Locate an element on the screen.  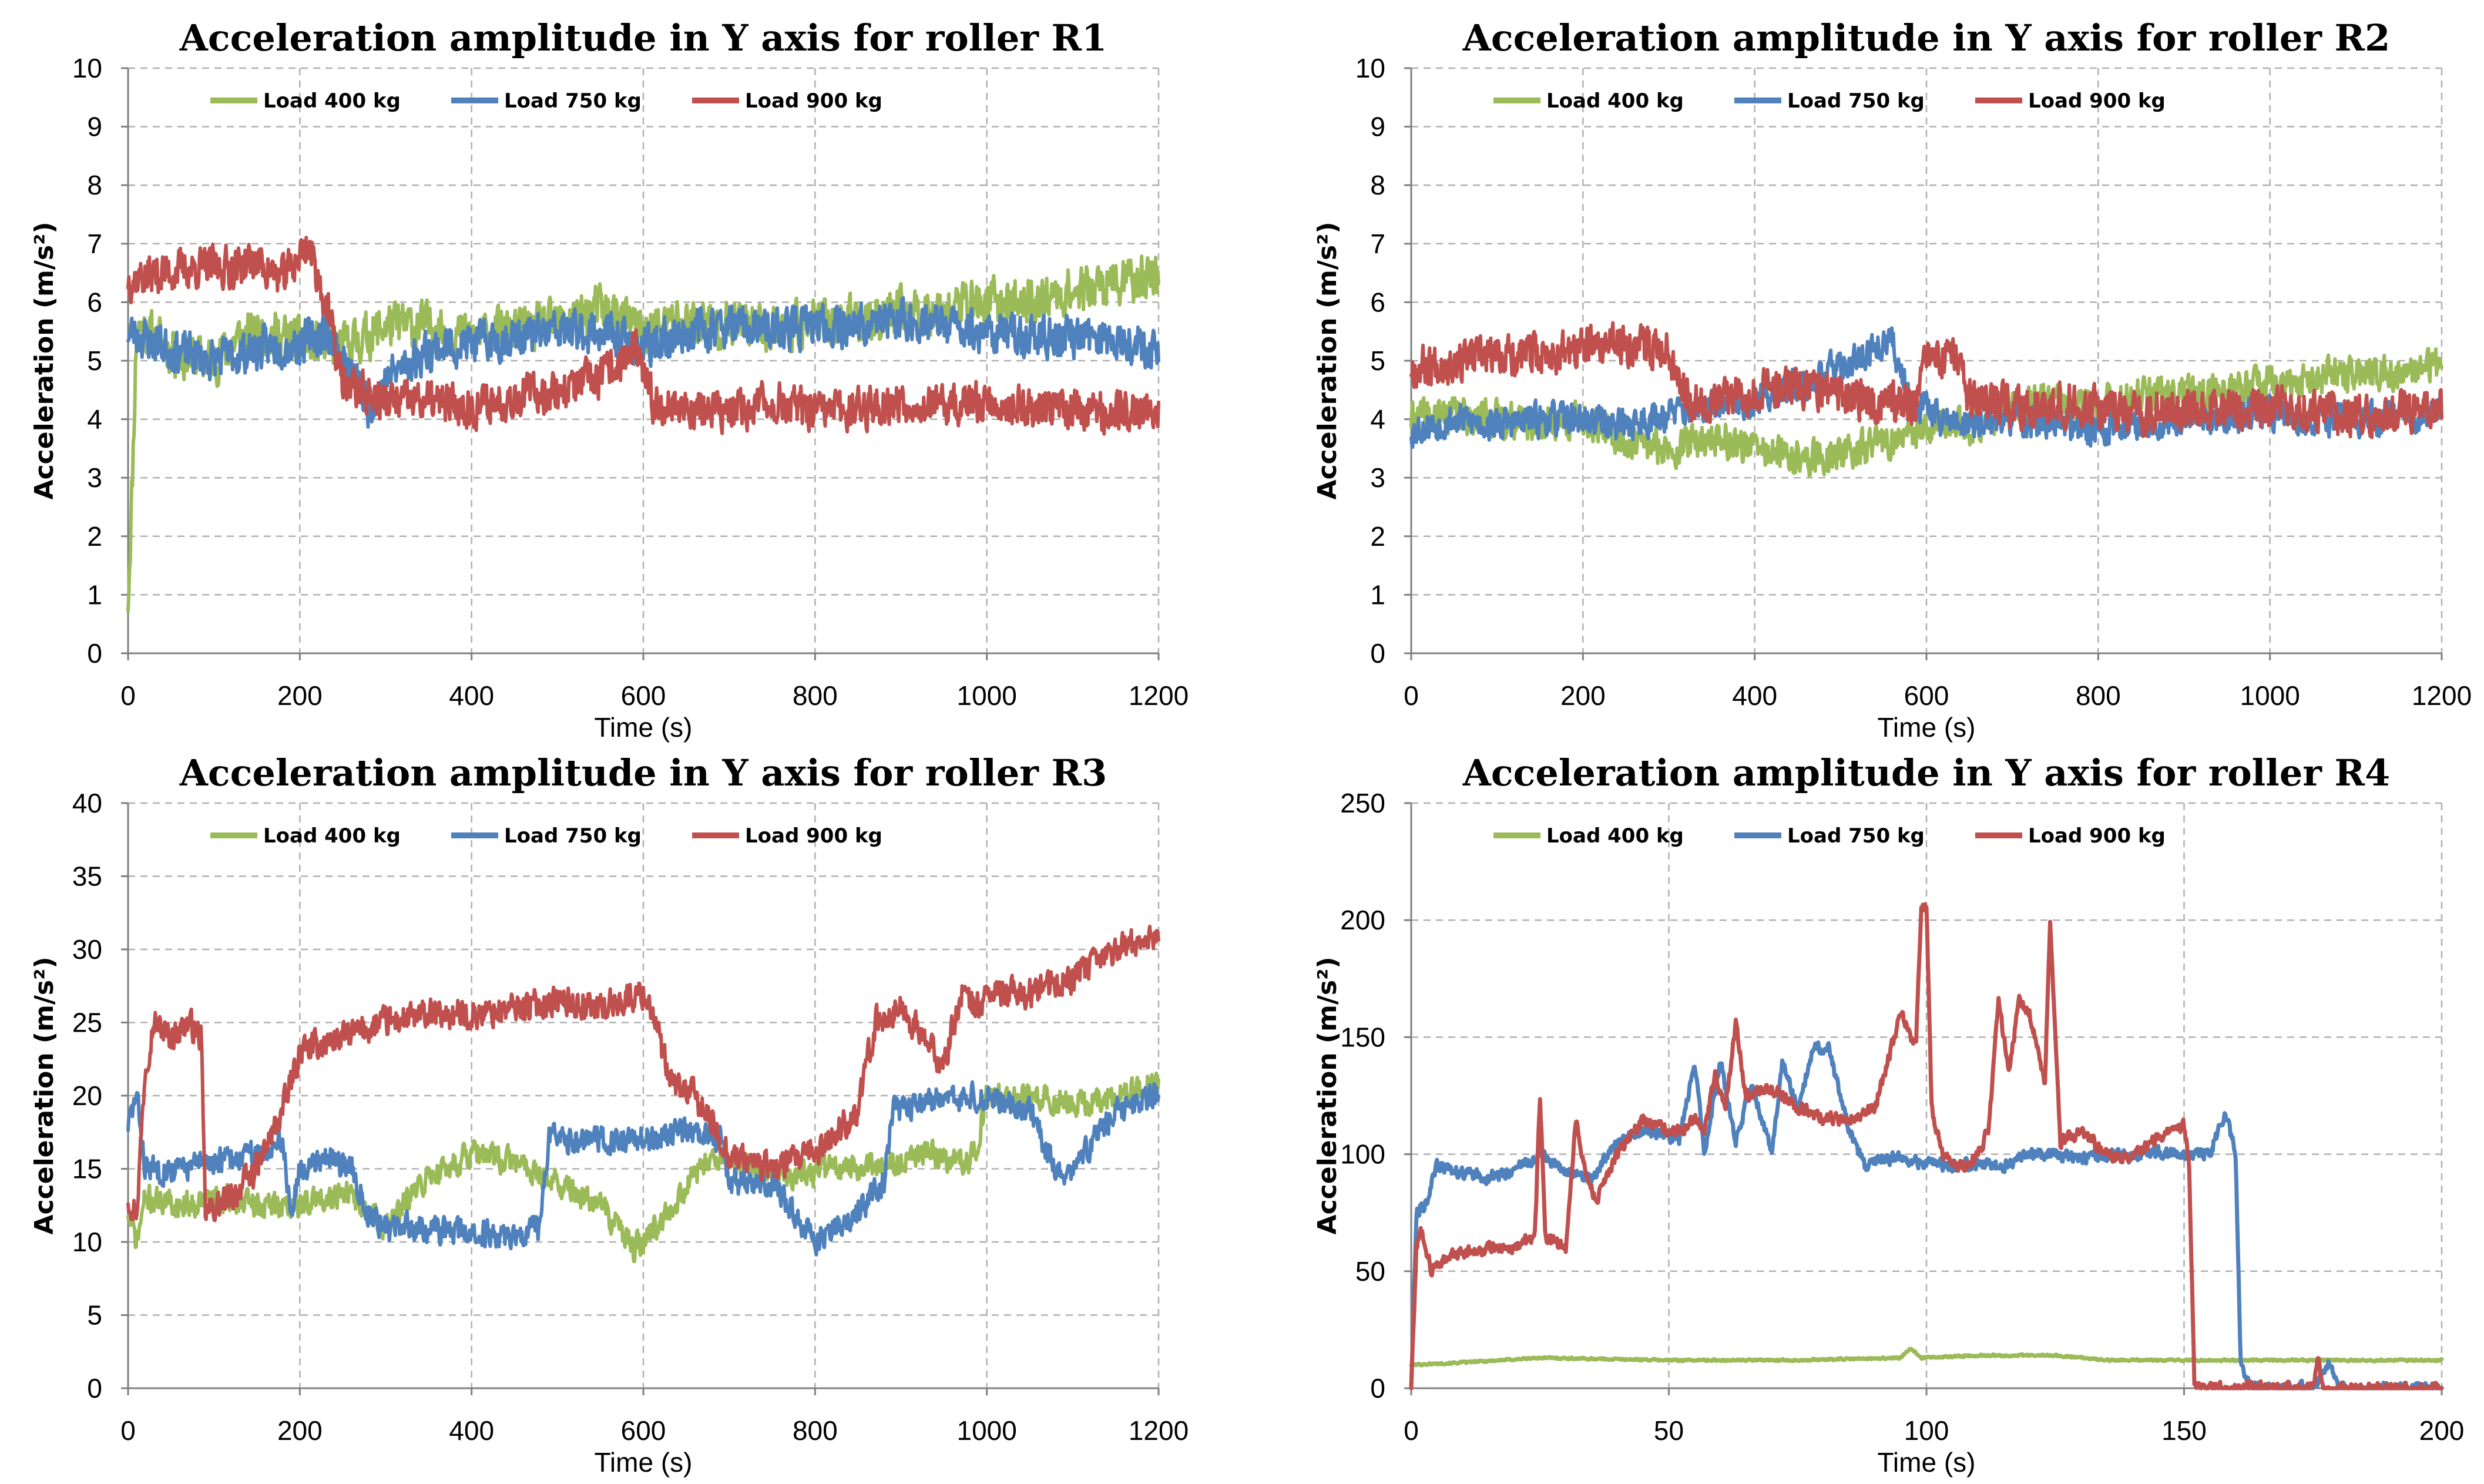
x-tick-label: 150 is located at coordinates (2184, 1430).